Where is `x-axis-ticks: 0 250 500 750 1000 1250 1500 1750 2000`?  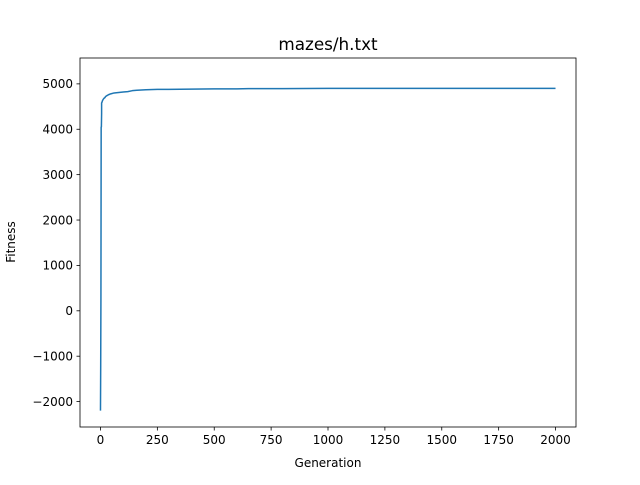 x-axis-ticks: 0 250 500 750 1000 1250 1500 1750 2000 is located at coordinates (334, 437).